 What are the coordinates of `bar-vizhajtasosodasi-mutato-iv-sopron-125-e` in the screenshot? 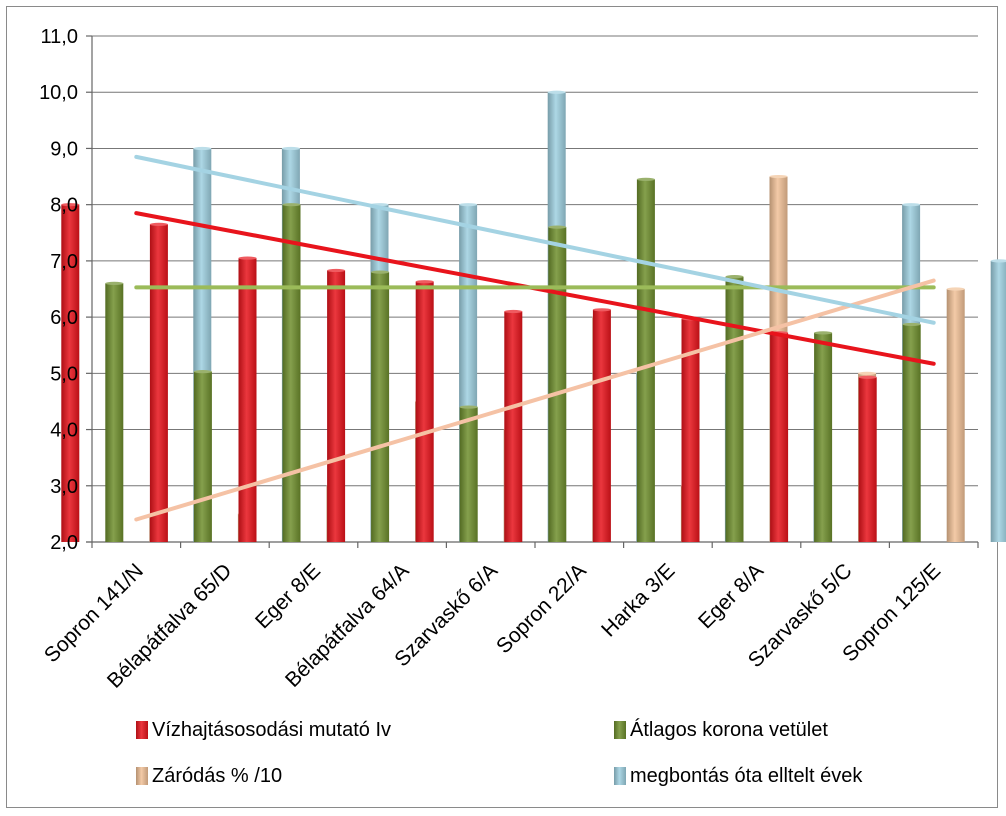 It's located at (867, 459).